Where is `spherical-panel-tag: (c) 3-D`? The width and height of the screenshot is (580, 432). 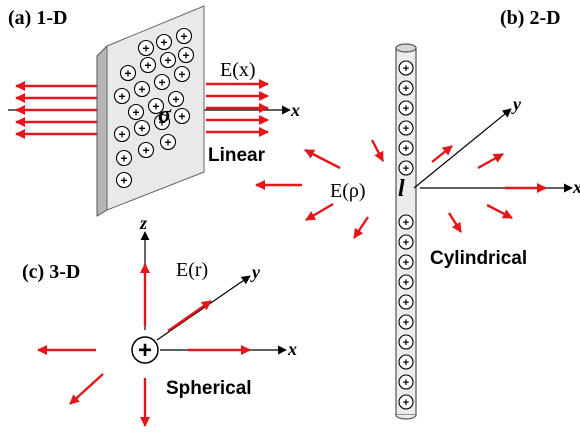
spherical-panel-tag: (c) 3-D is located at coordinates (51, 272).